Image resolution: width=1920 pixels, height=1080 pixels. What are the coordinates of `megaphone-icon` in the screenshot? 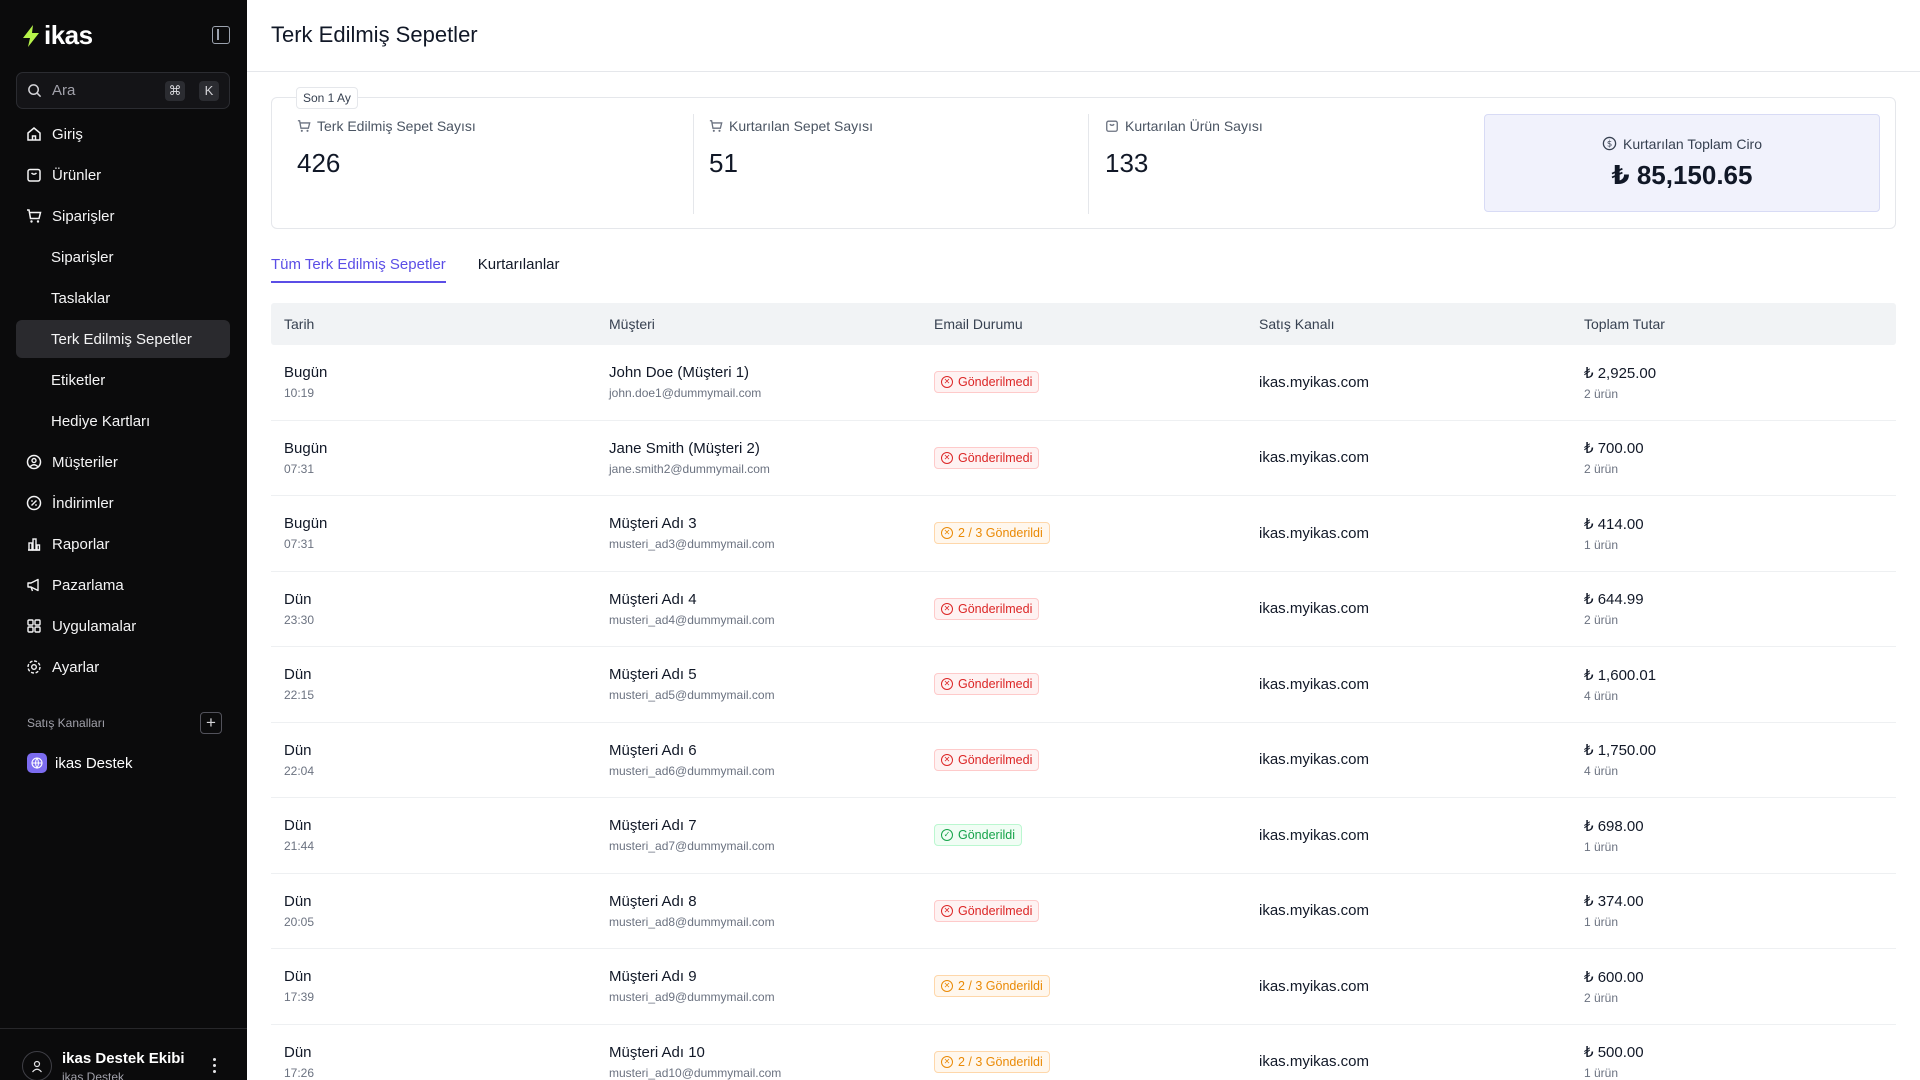 It's located at (34, 585).